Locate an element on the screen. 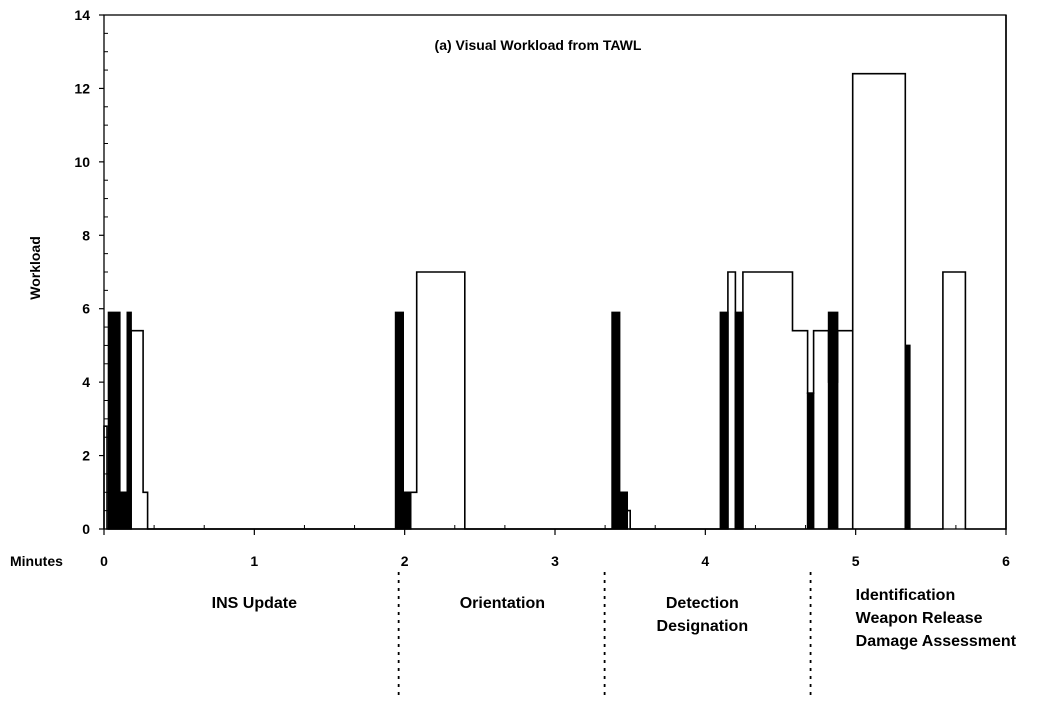  x-tick-label: 0 is located at coordinates (104, 561).